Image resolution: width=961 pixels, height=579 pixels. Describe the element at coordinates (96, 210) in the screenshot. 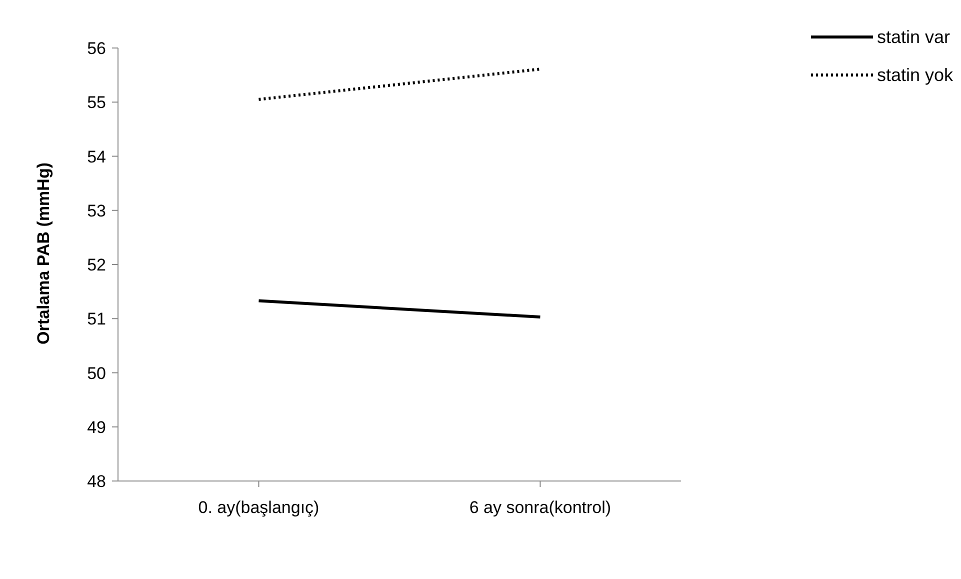

I see `y-tick-label: 53` at that location.